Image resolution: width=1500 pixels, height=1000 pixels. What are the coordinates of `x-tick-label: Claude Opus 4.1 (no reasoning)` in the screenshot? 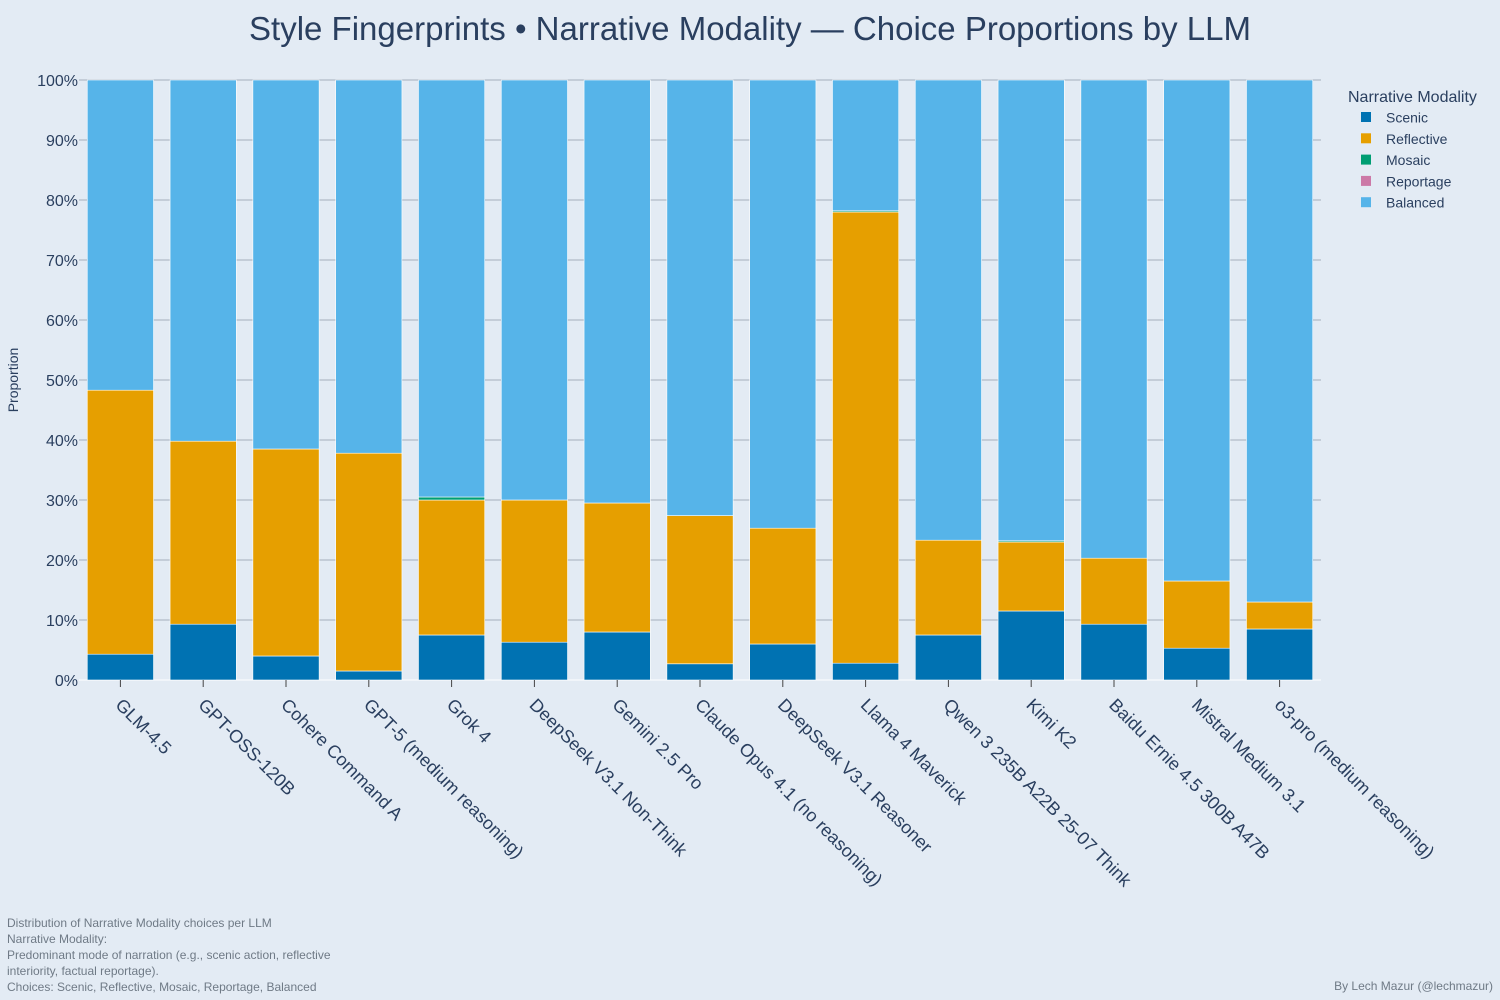 It's located at (788, 792).